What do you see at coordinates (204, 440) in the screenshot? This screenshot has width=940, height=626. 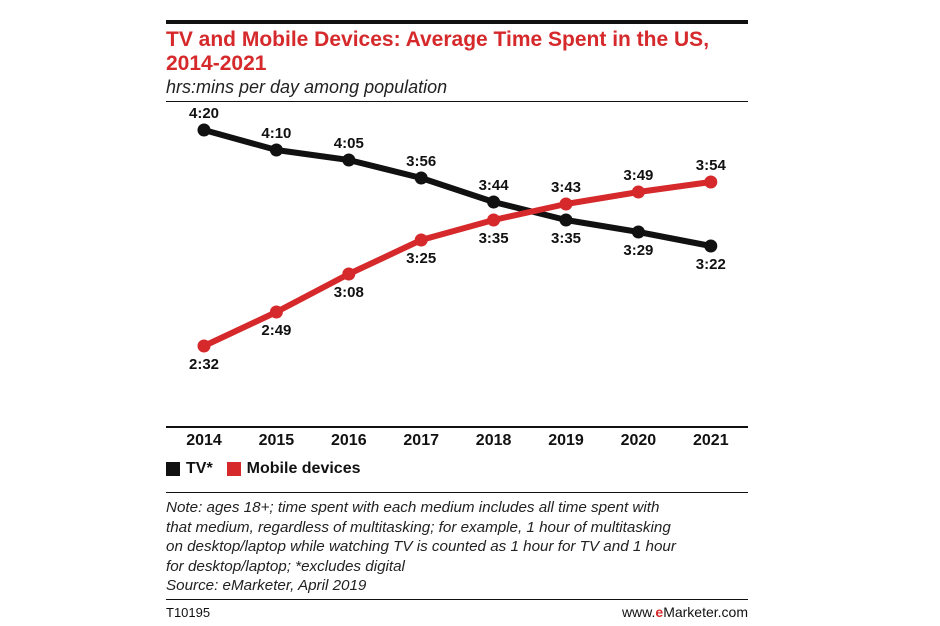 I see `x-tick-label: 2014` at bounding box center [204, 440].